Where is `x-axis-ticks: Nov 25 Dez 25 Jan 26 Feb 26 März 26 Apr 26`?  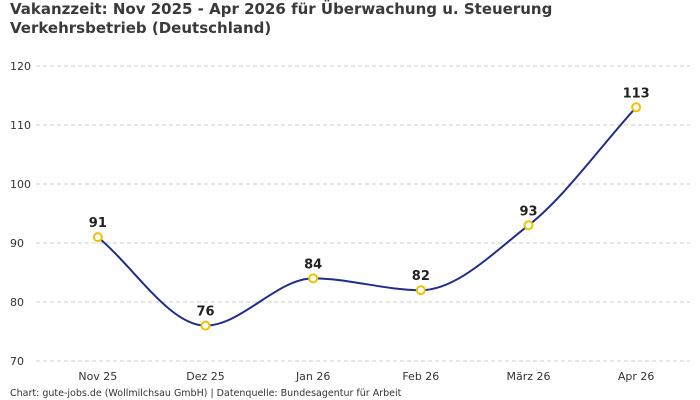
x-axis-ticks: Nov 25 Dez 25 Jan 26 Feb 26 März 26 Apr 26 is located at coordinates (366, 376).